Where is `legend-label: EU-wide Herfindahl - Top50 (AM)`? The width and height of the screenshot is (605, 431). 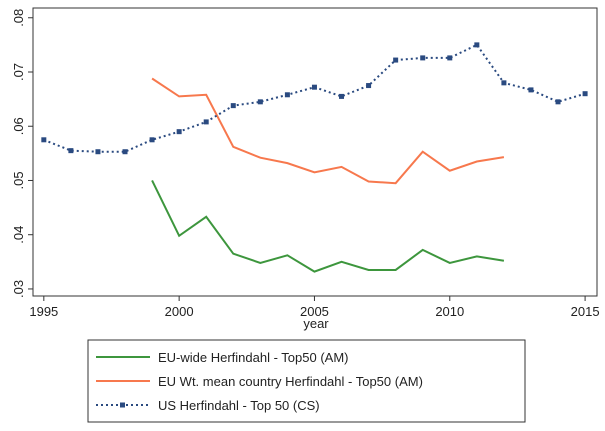
legend-label: EU-wide Herfindahl - Top50 (AM) is located at coordinates (253, 357).